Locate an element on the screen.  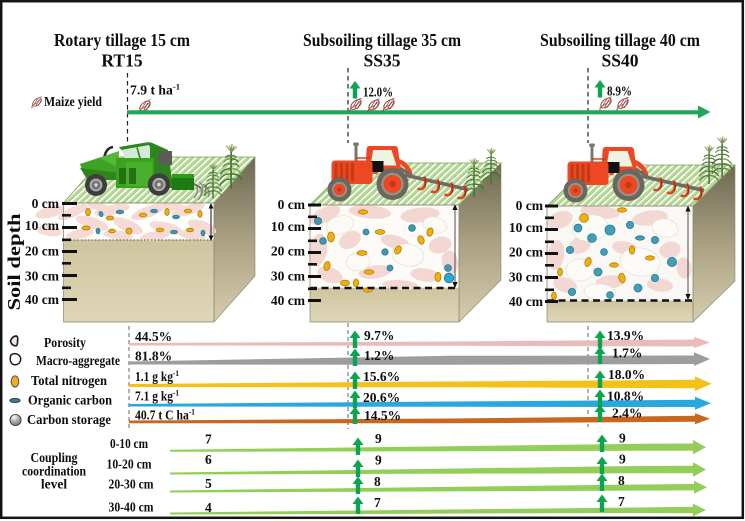
svg-text: 81.8% is located at coordinates (153, 356).